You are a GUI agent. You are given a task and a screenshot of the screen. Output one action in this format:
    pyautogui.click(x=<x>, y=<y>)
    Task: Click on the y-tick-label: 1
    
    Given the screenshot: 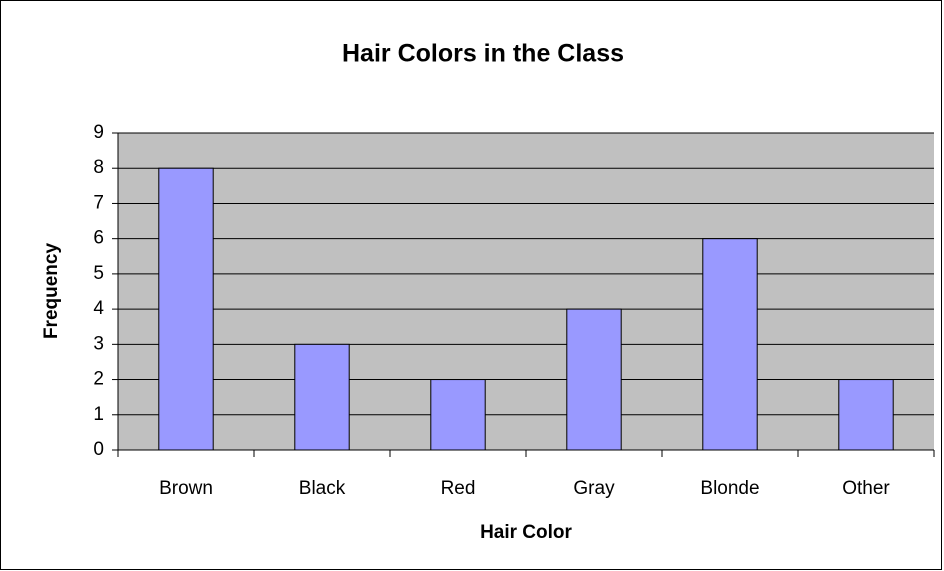 What is the action you would take?
    pyautogui.click(x=98, y=414)
    